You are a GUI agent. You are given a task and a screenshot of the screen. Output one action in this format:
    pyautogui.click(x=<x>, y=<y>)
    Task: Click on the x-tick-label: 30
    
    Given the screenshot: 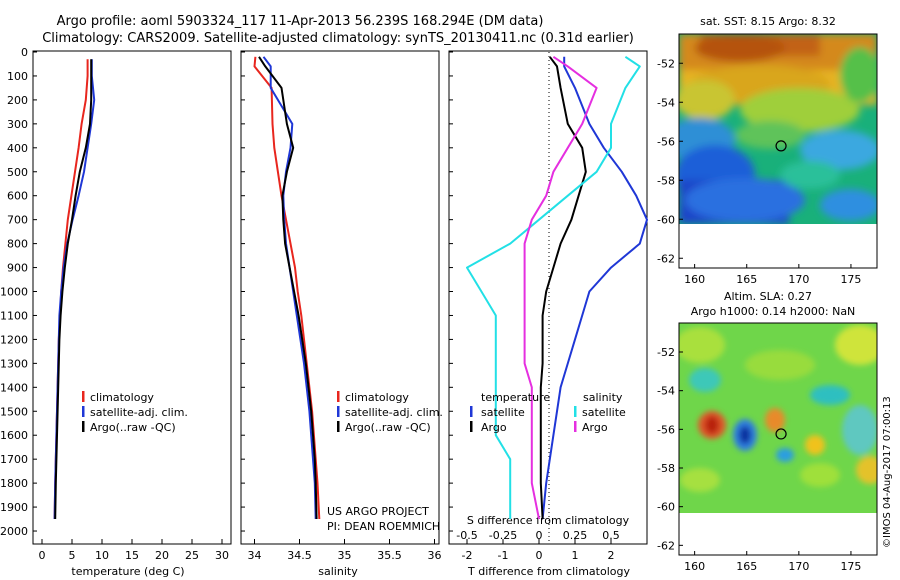 What is the action you would take?
    pyautogui.click(x=222, y=555)
    